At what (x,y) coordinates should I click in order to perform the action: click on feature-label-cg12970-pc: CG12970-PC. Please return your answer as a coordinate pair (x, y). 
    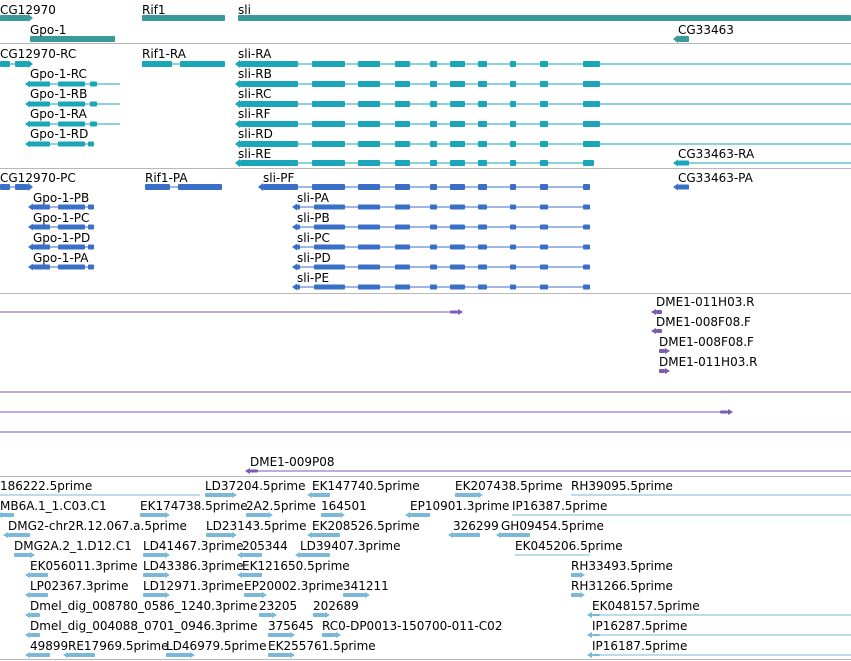
    Looking at the image, I should click on (38, 178).